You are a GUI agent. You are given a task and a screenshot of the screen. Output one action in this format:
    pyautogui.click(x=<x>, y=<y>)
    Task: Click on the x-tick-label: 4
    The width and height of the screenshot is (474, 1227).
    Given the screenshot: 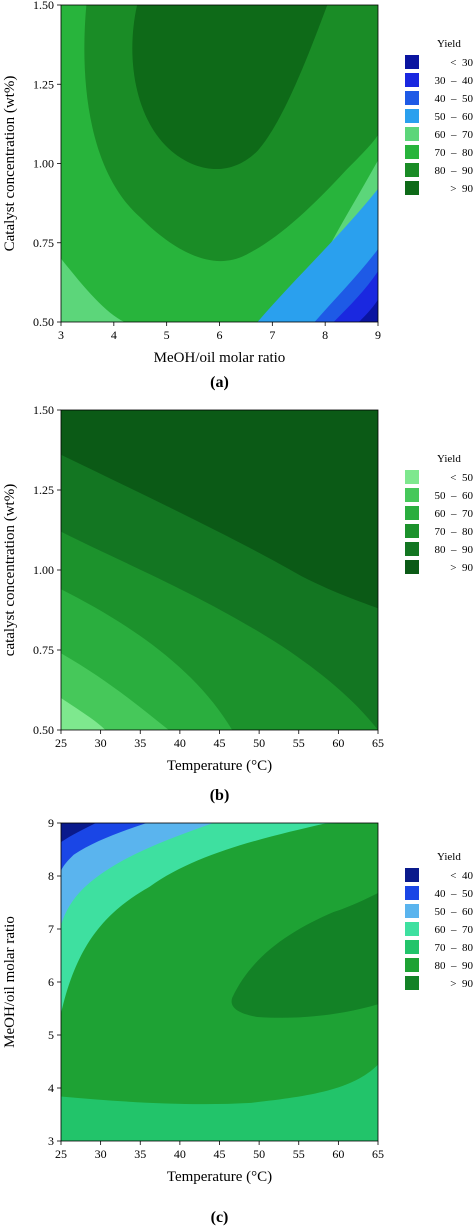 What is the action you would take?
    pyautogui.click(x=114, y=335)
    